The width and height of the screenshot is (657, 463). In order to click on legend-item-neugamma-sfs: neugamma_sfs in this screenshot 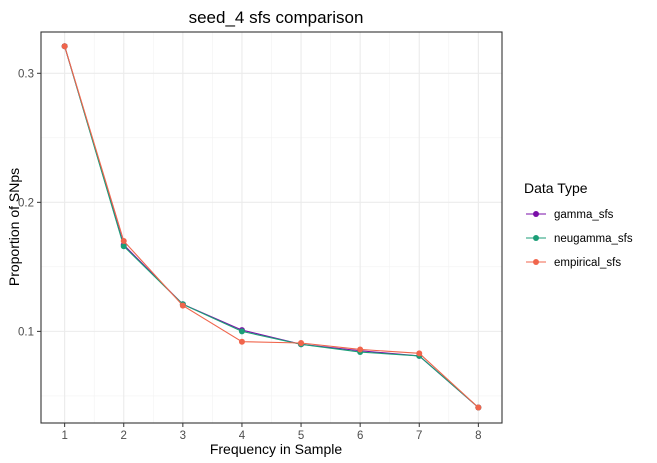, I will do `click(579, 239)`.